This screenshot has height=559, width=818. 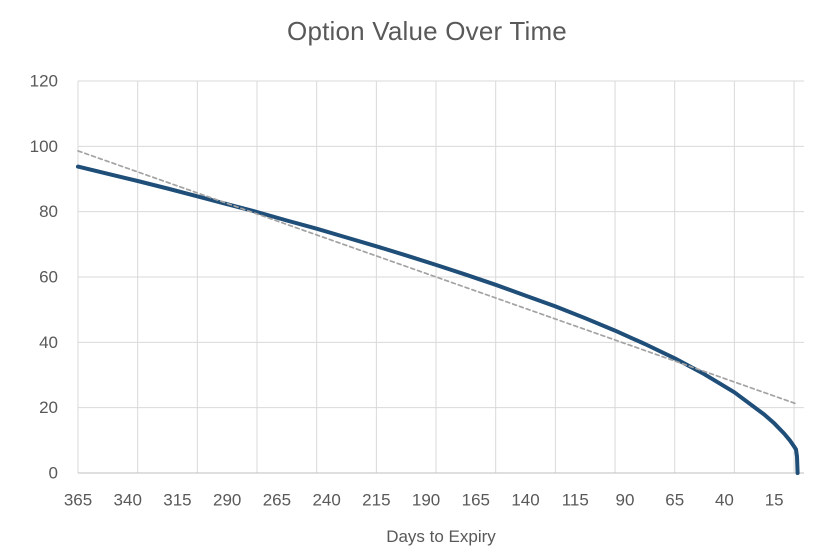 What do you see at coordinates (774, 500) in the screenshot?
I see `x-tick-label: 15` at bounding box center [774, 500].